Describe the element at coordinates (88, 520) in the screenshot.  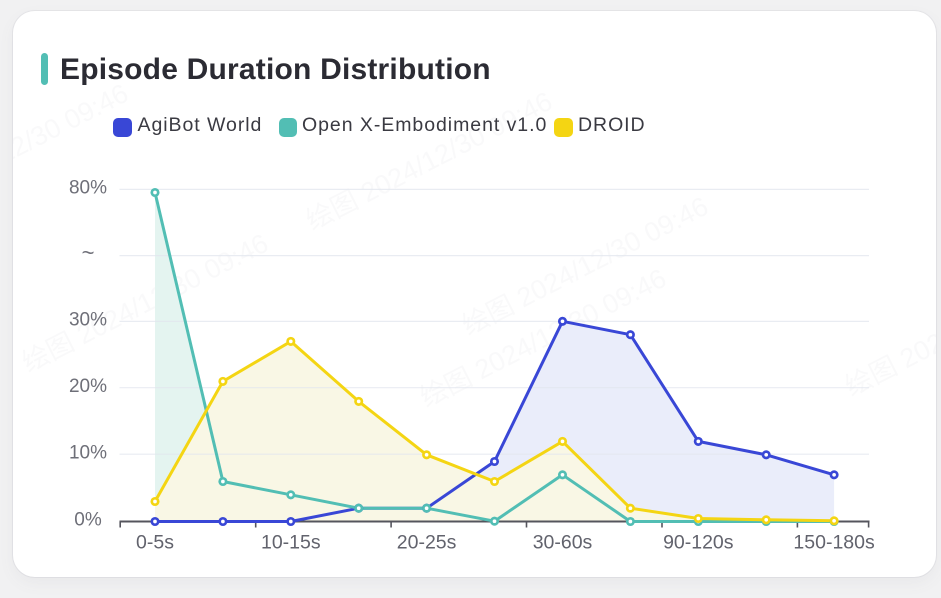
I see `svg-text: 0%` at that location.